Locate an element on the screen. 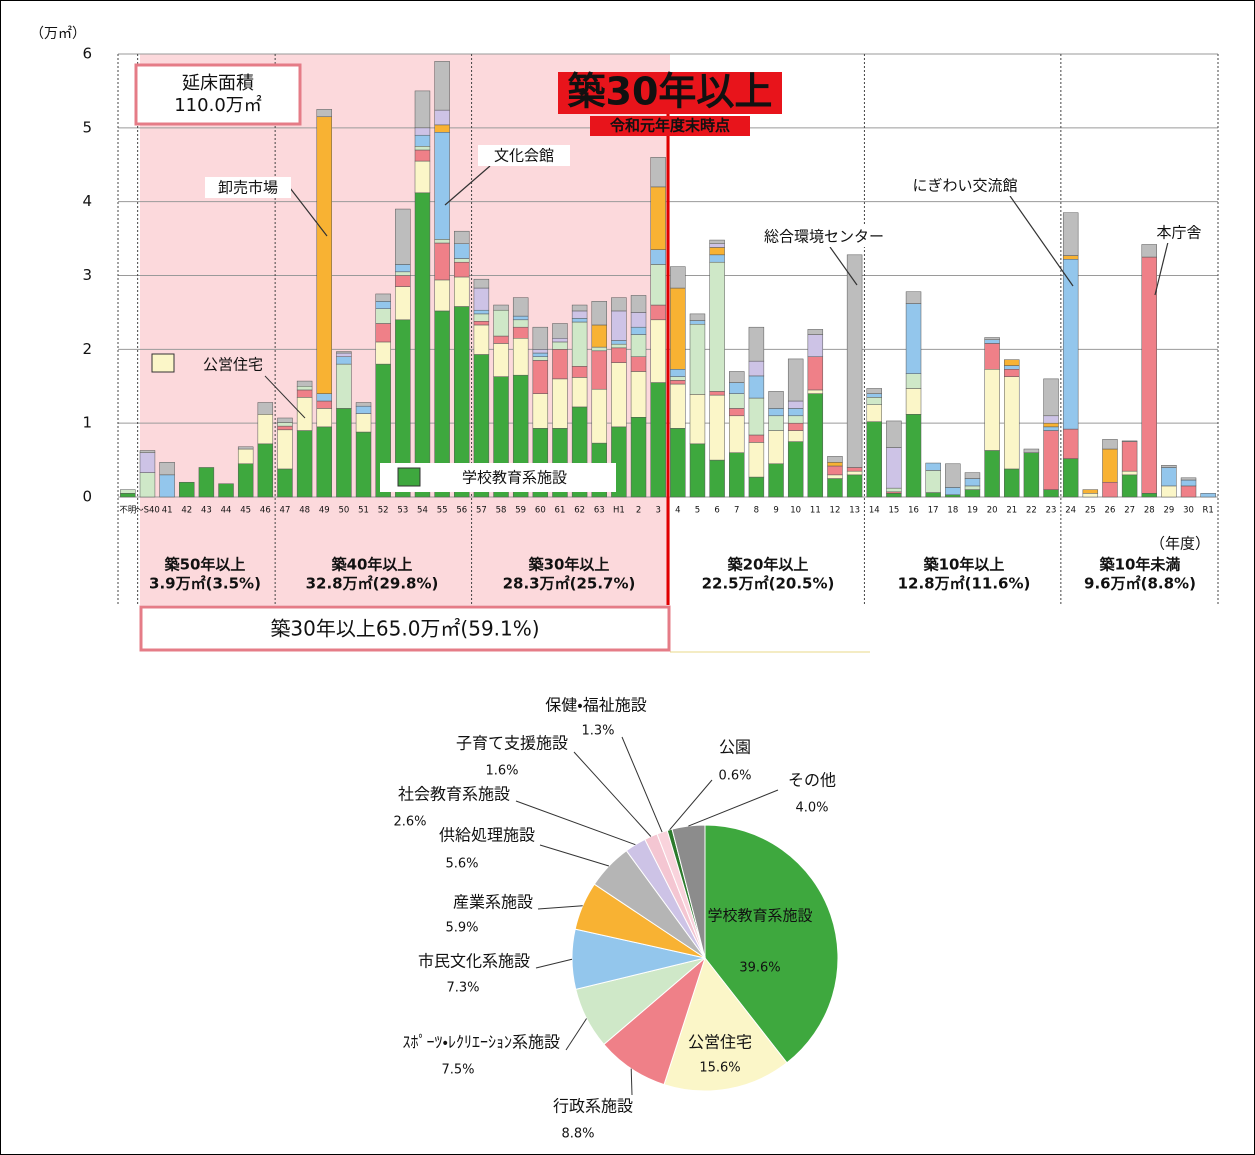 The width and height of the screenshot is (1255, 1155). age-group-label: 築10年以上 is located at coordinates (964, 565).